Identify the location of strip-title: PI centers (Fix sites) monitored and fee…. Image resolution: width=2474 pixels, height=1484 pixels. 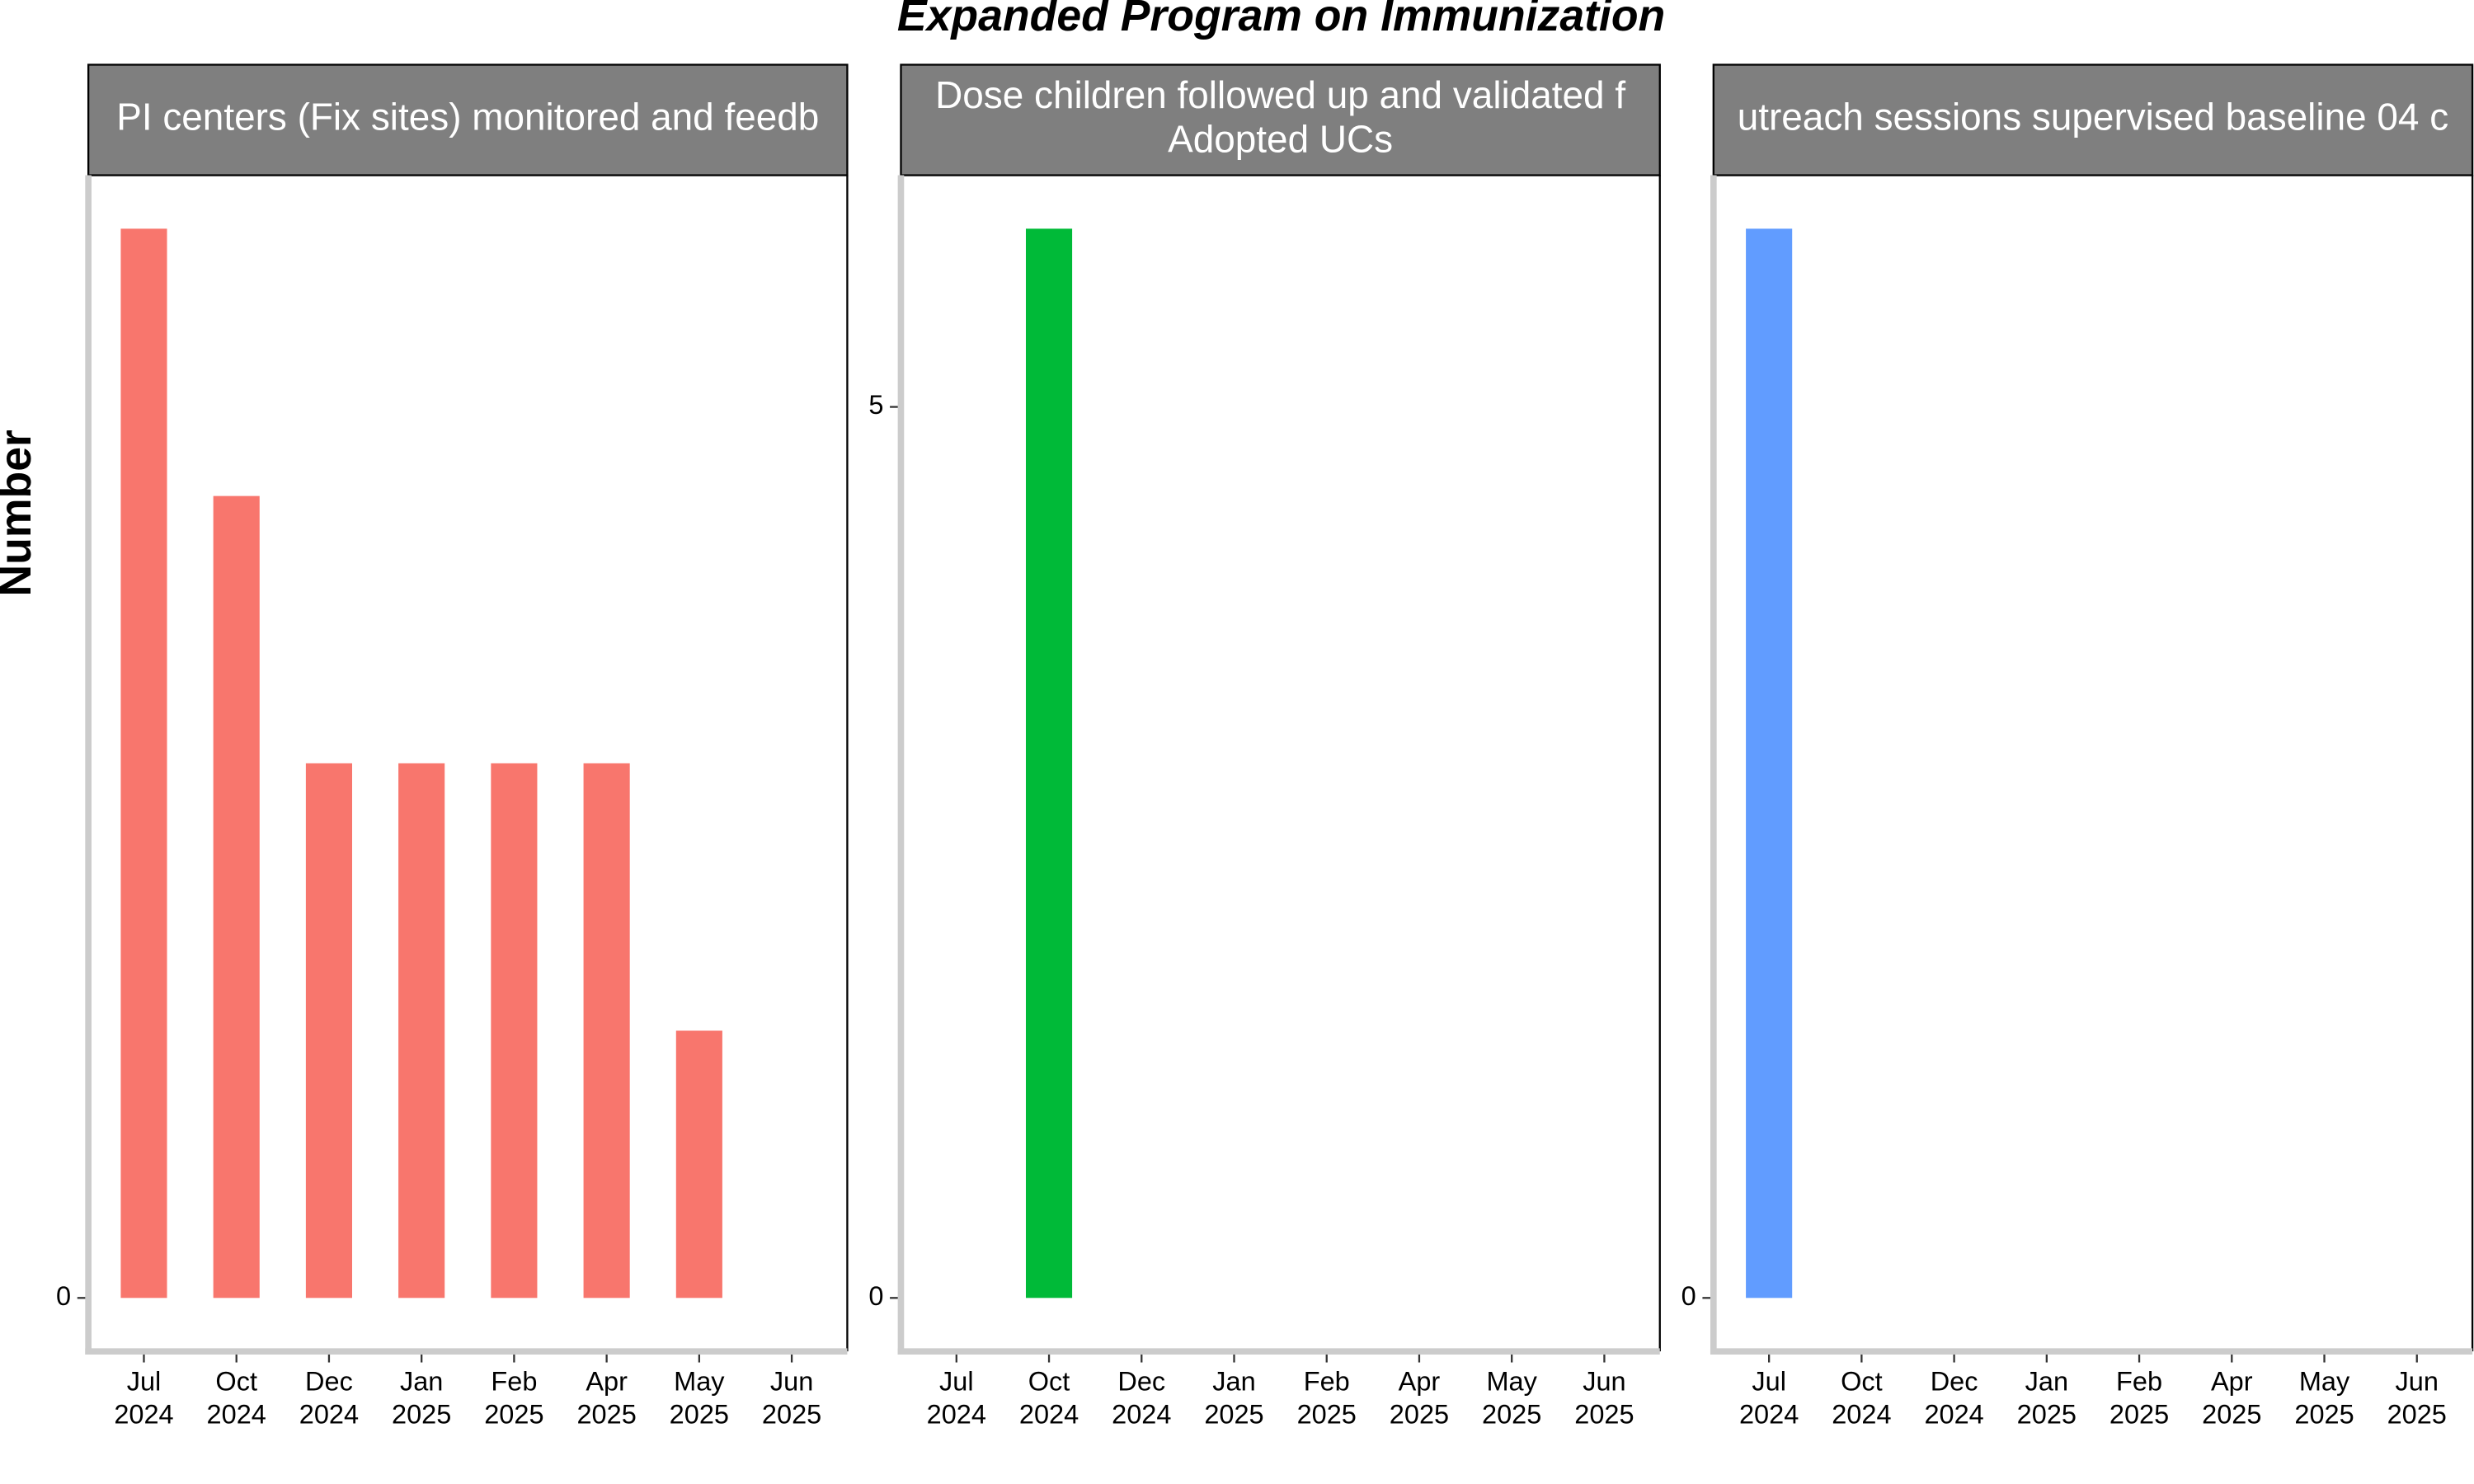
(467, 117).